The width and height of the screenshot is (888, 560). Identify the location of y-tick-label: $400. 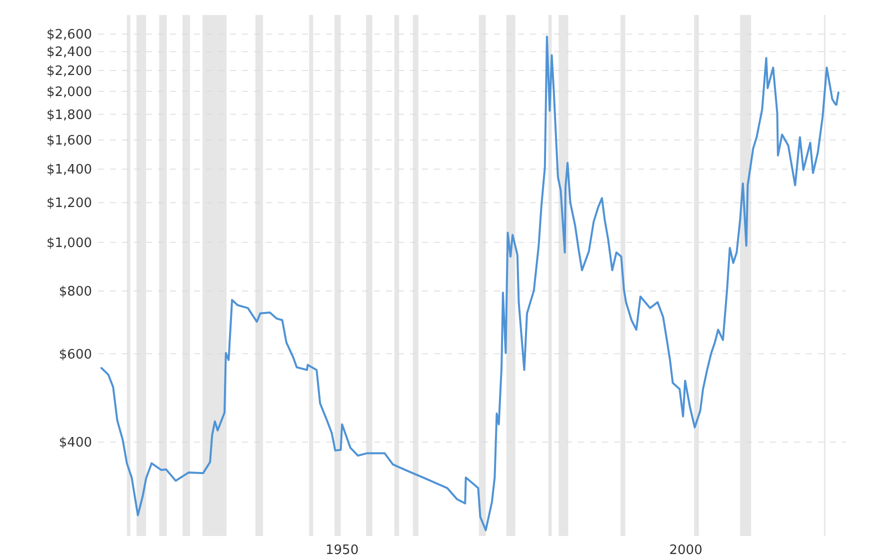
(75, 443).